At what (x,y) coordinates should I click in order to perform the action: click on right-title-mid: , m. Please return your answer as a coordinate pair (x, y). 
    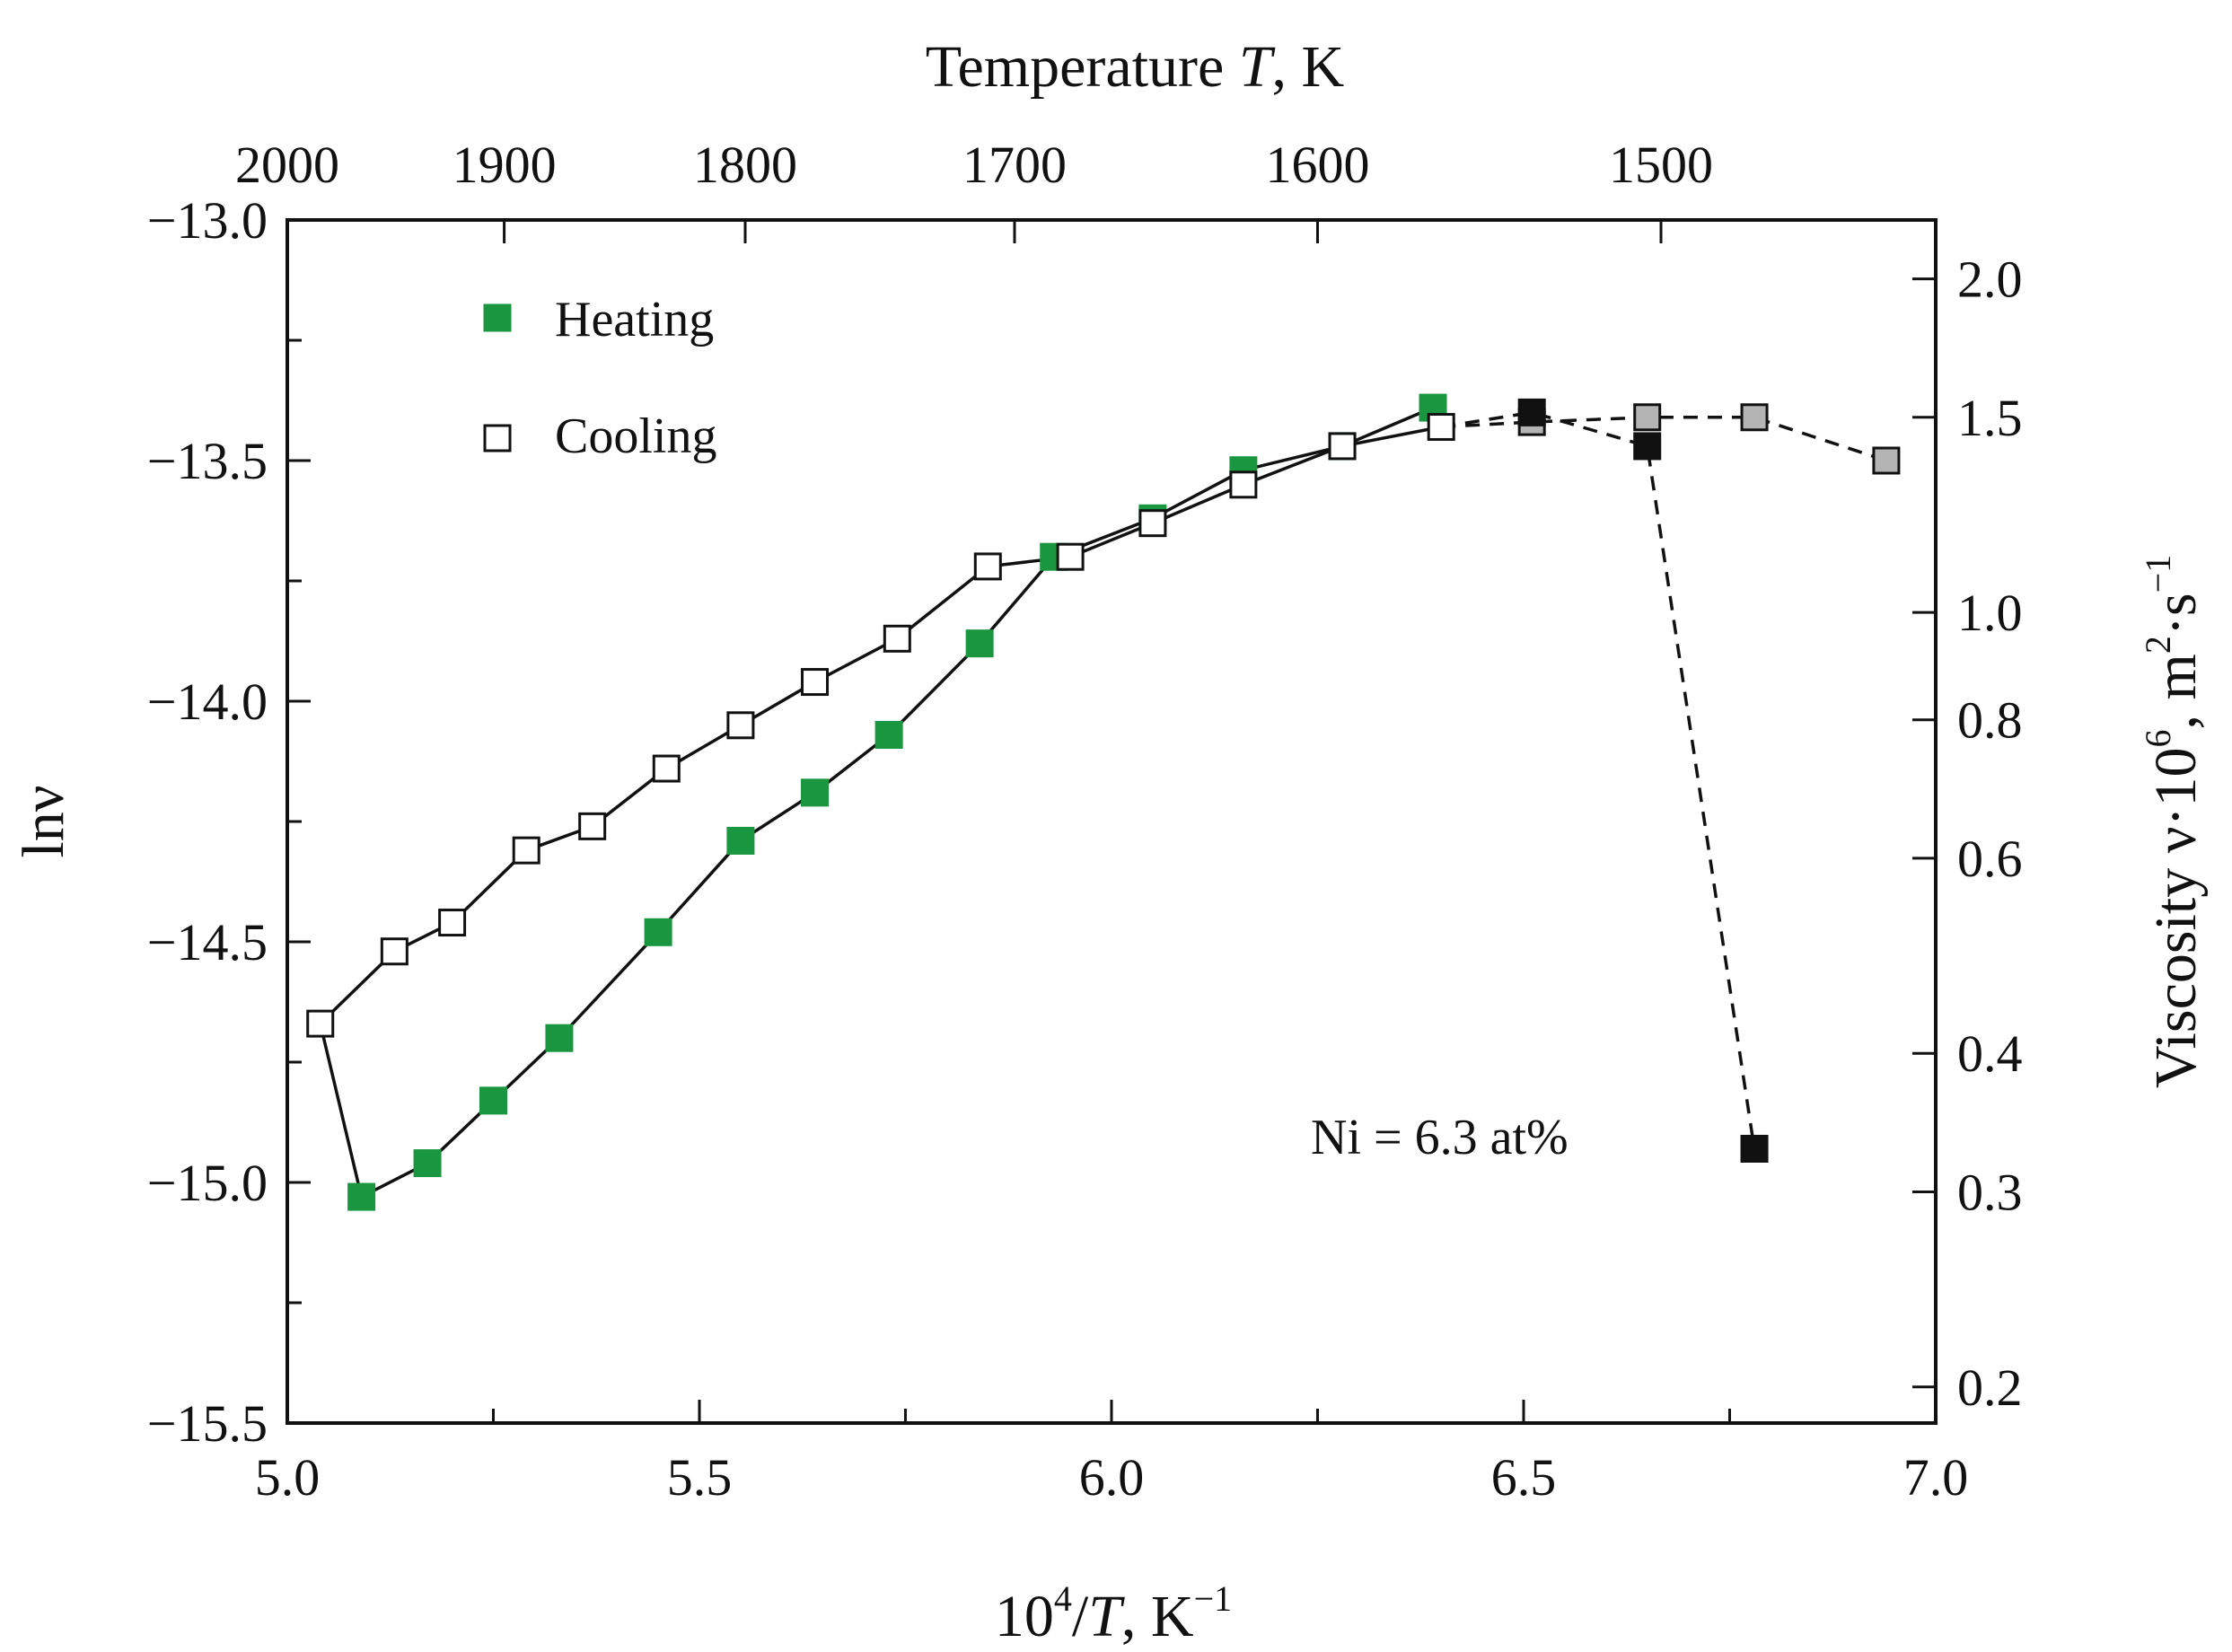
    Looking at the image, I should click on (2176, 692).